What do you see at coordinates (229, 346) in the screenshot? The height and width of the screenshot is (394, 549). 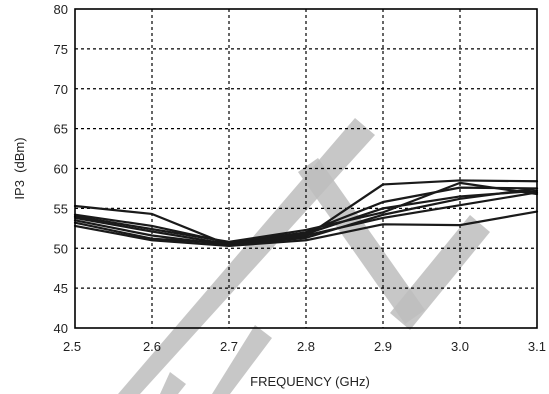 I see `x-tick-label: 2.7` at bounding box center [229, 346].